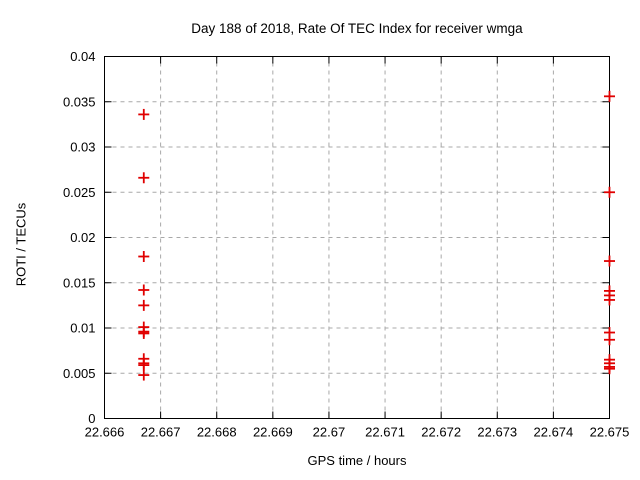 The height and width of the screenshot is (480, 640). Describe the element at coordinates (217, 432) in the screenshot. I see `x-tick-label: 22.668` at that location.